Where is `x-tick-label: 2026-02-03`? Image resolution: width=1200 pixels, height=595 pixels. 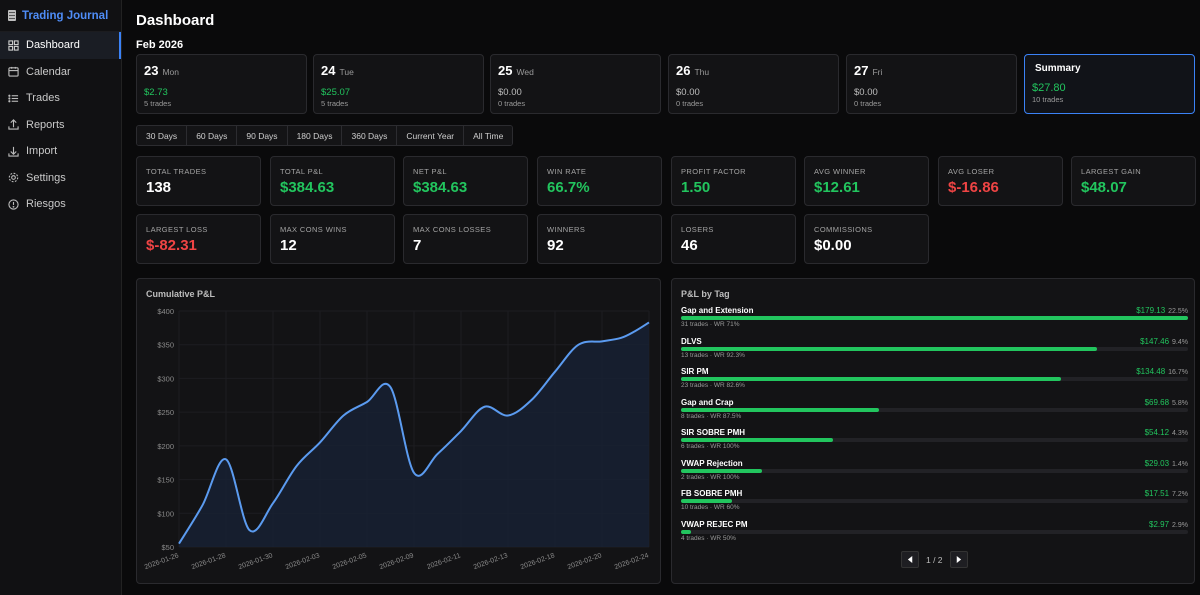 x-tick-label: 2026-02-03 is located at coordinates (303, 561).